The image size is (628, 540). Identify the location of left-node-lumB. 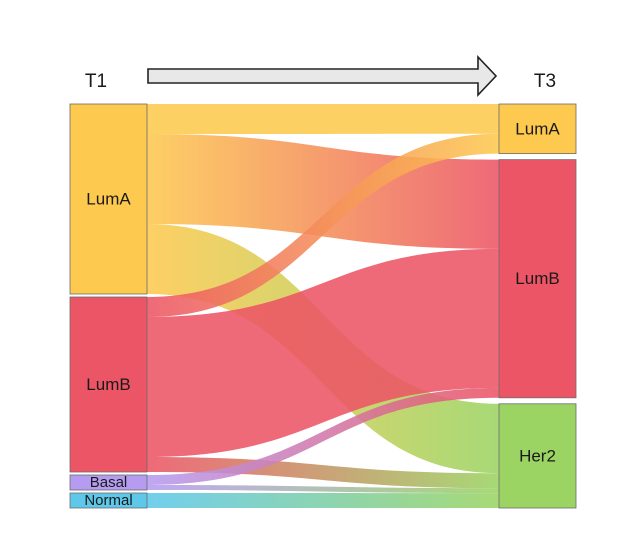
(108, 384).